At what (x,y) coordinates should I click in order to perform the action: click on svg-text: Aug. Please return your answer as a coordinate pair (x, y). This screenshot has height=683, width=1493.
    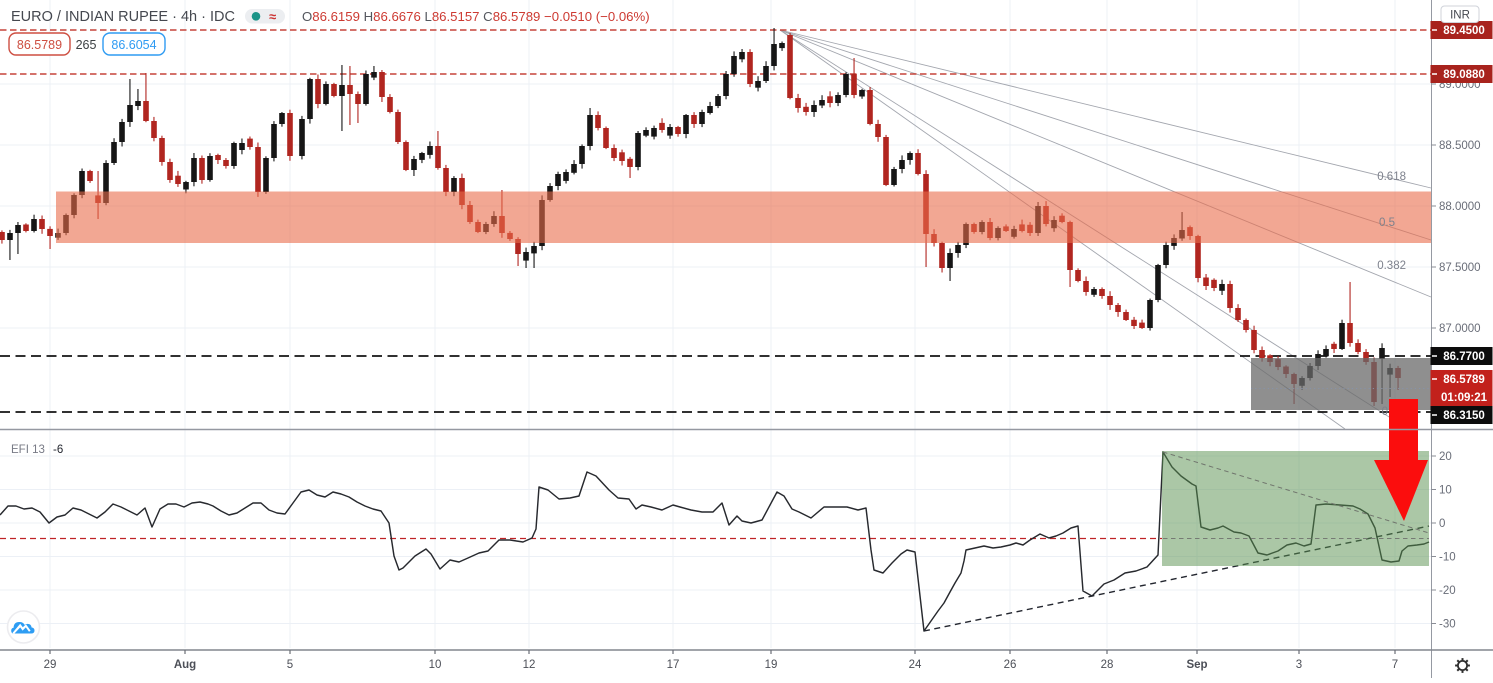
    Looking at the image, I should click on (185, 665).